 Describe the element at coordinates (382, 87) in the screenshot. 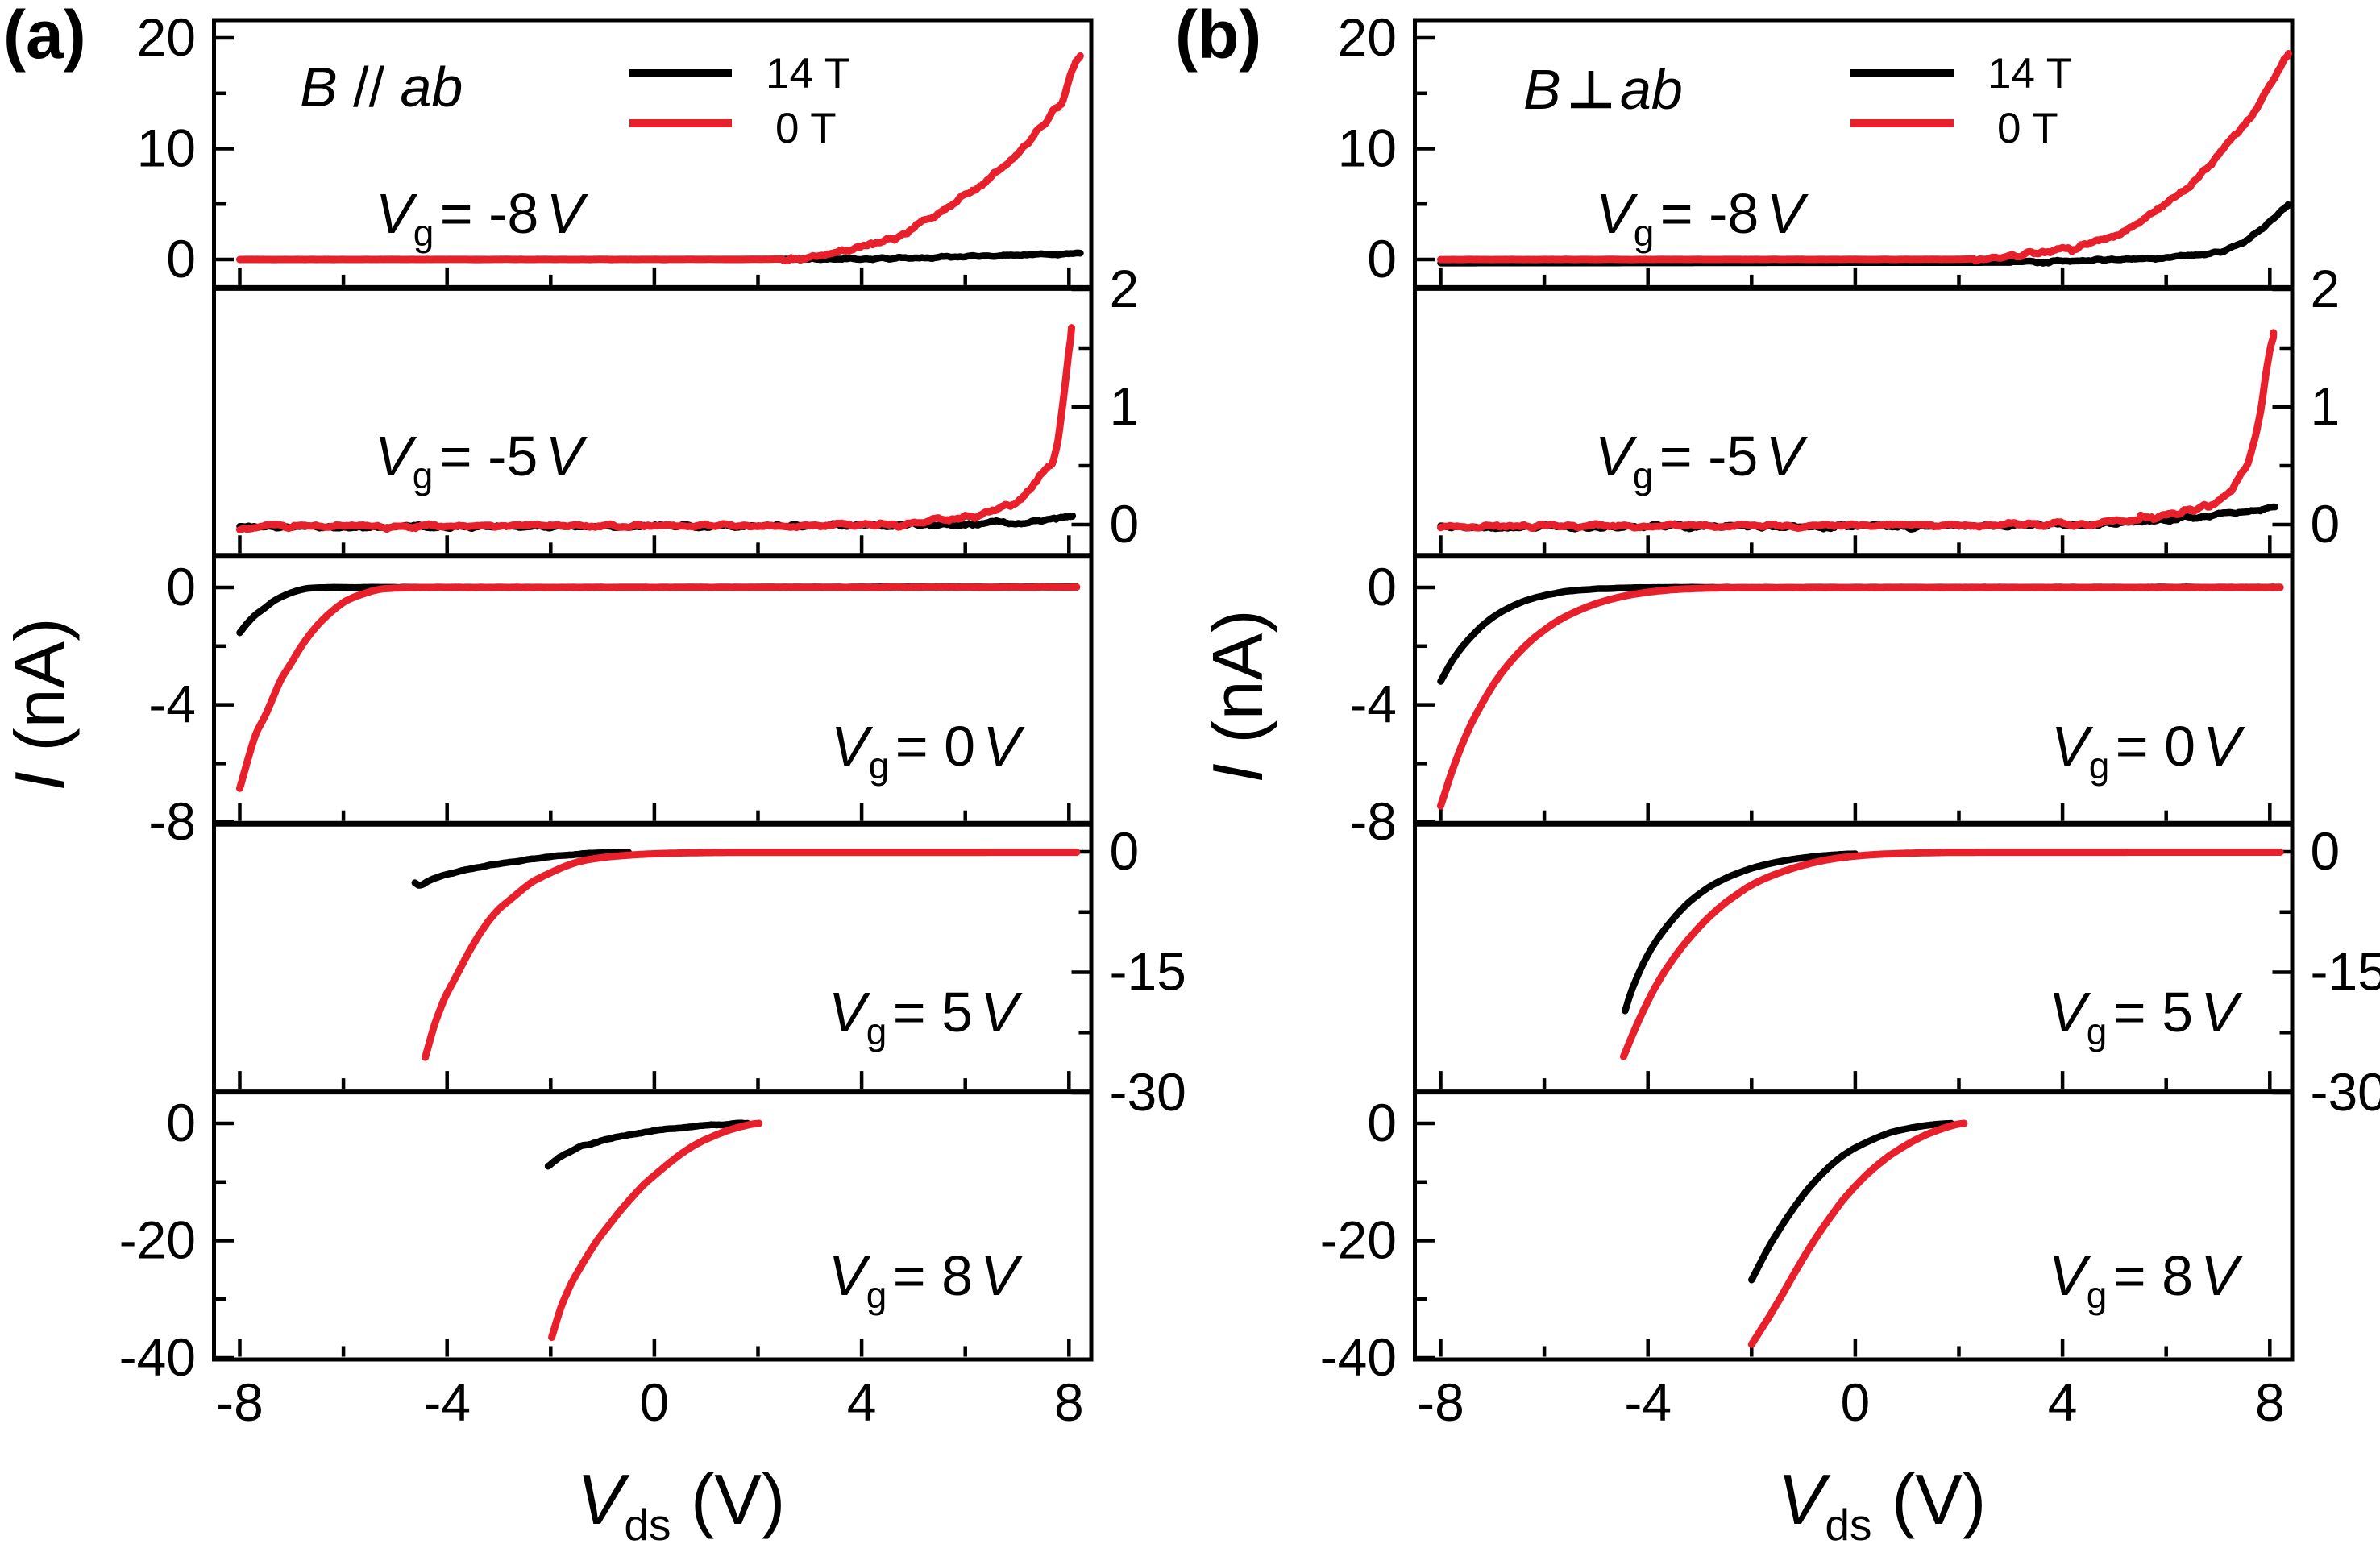

I see `svg-text: B // ab` at that location.